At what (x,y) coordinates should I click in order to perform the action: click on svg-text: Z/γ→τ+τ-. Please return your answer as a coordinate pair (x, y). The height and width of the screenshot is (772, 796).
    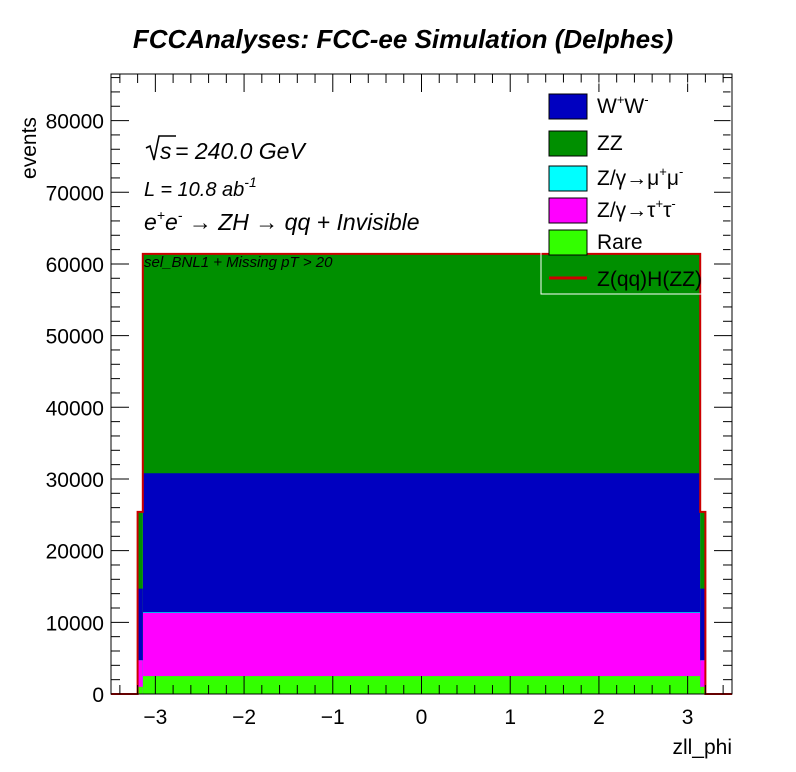
    Looking at the image, I should click on (636, 209).